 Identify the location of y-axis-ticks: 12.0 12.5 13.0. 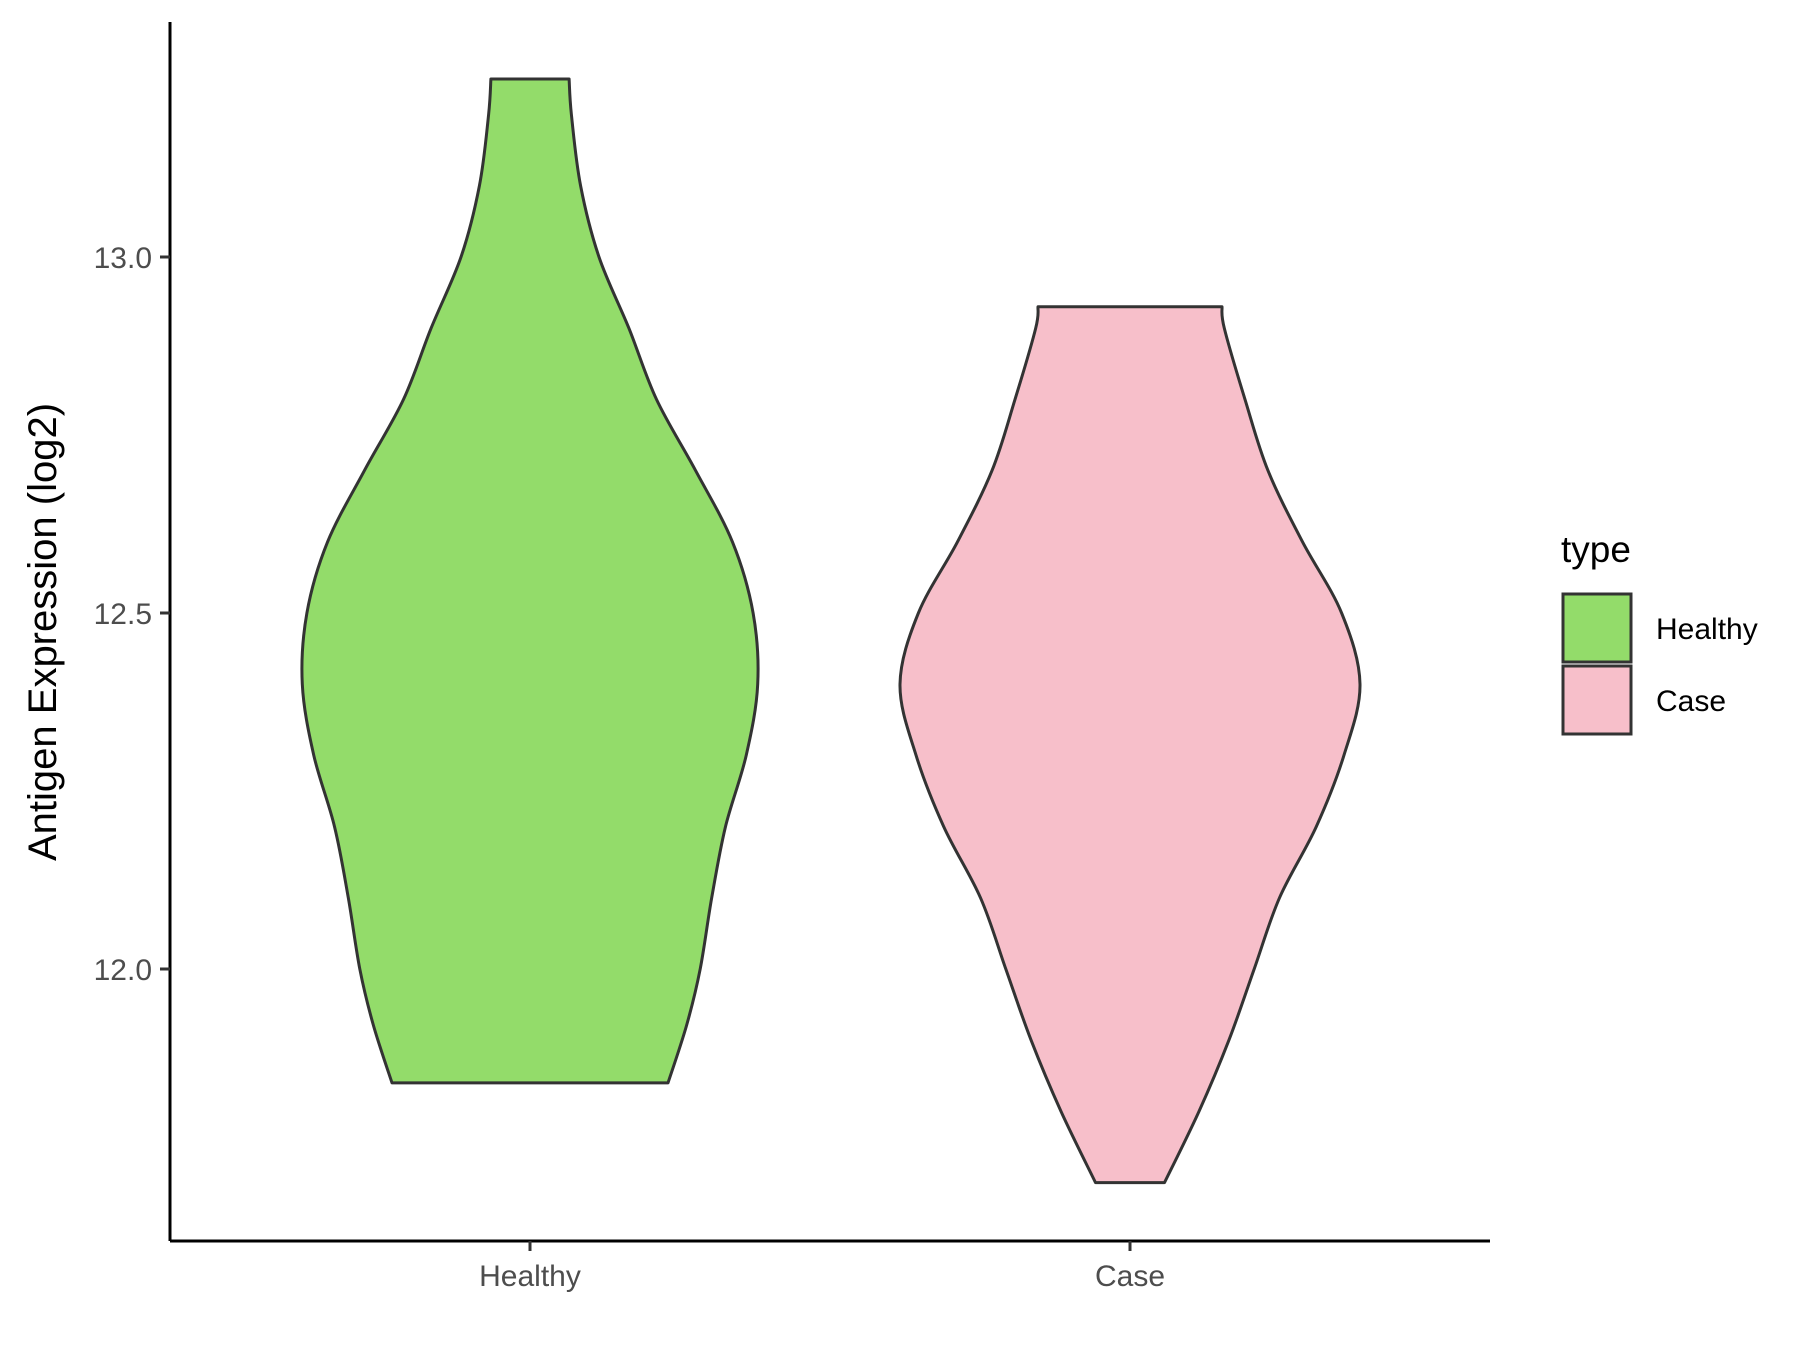
(132, 614).